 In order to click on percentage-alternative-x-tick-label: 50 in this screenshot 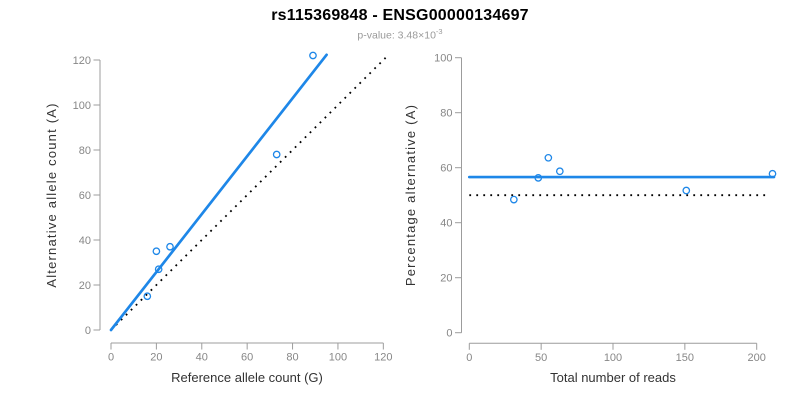, I will do `click(541, 358)`.